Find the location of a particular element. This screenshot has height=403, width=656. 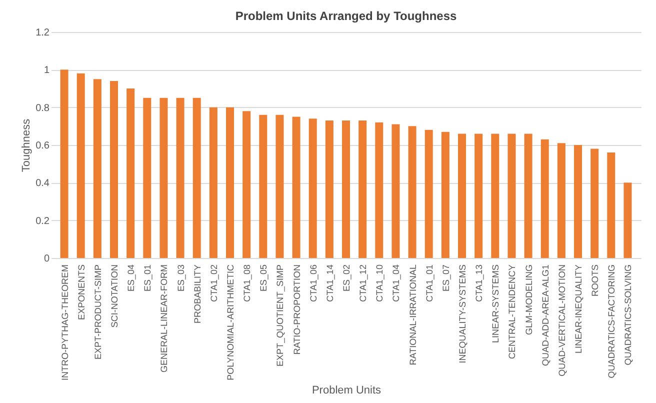

x-tick-label: CTA1_02 is located at coordinates (213, 283).